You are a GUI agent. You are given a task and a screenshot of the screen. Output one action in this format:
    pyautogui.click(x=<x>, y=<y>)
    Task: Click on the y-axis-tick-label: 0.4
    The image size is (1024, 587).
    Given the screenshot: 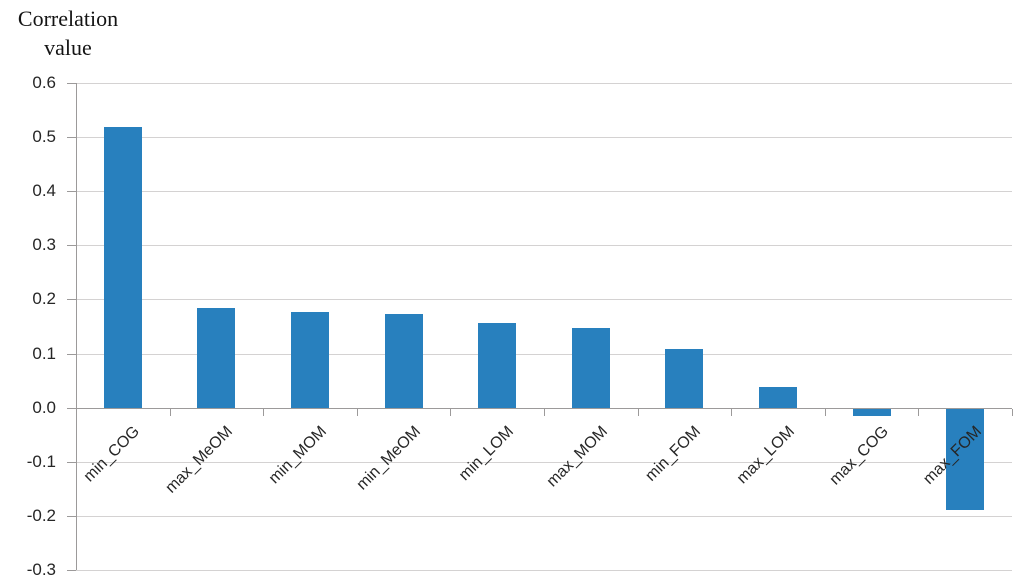 What is the action you would take?
    pyautogui.click(x=44, y=190)
    